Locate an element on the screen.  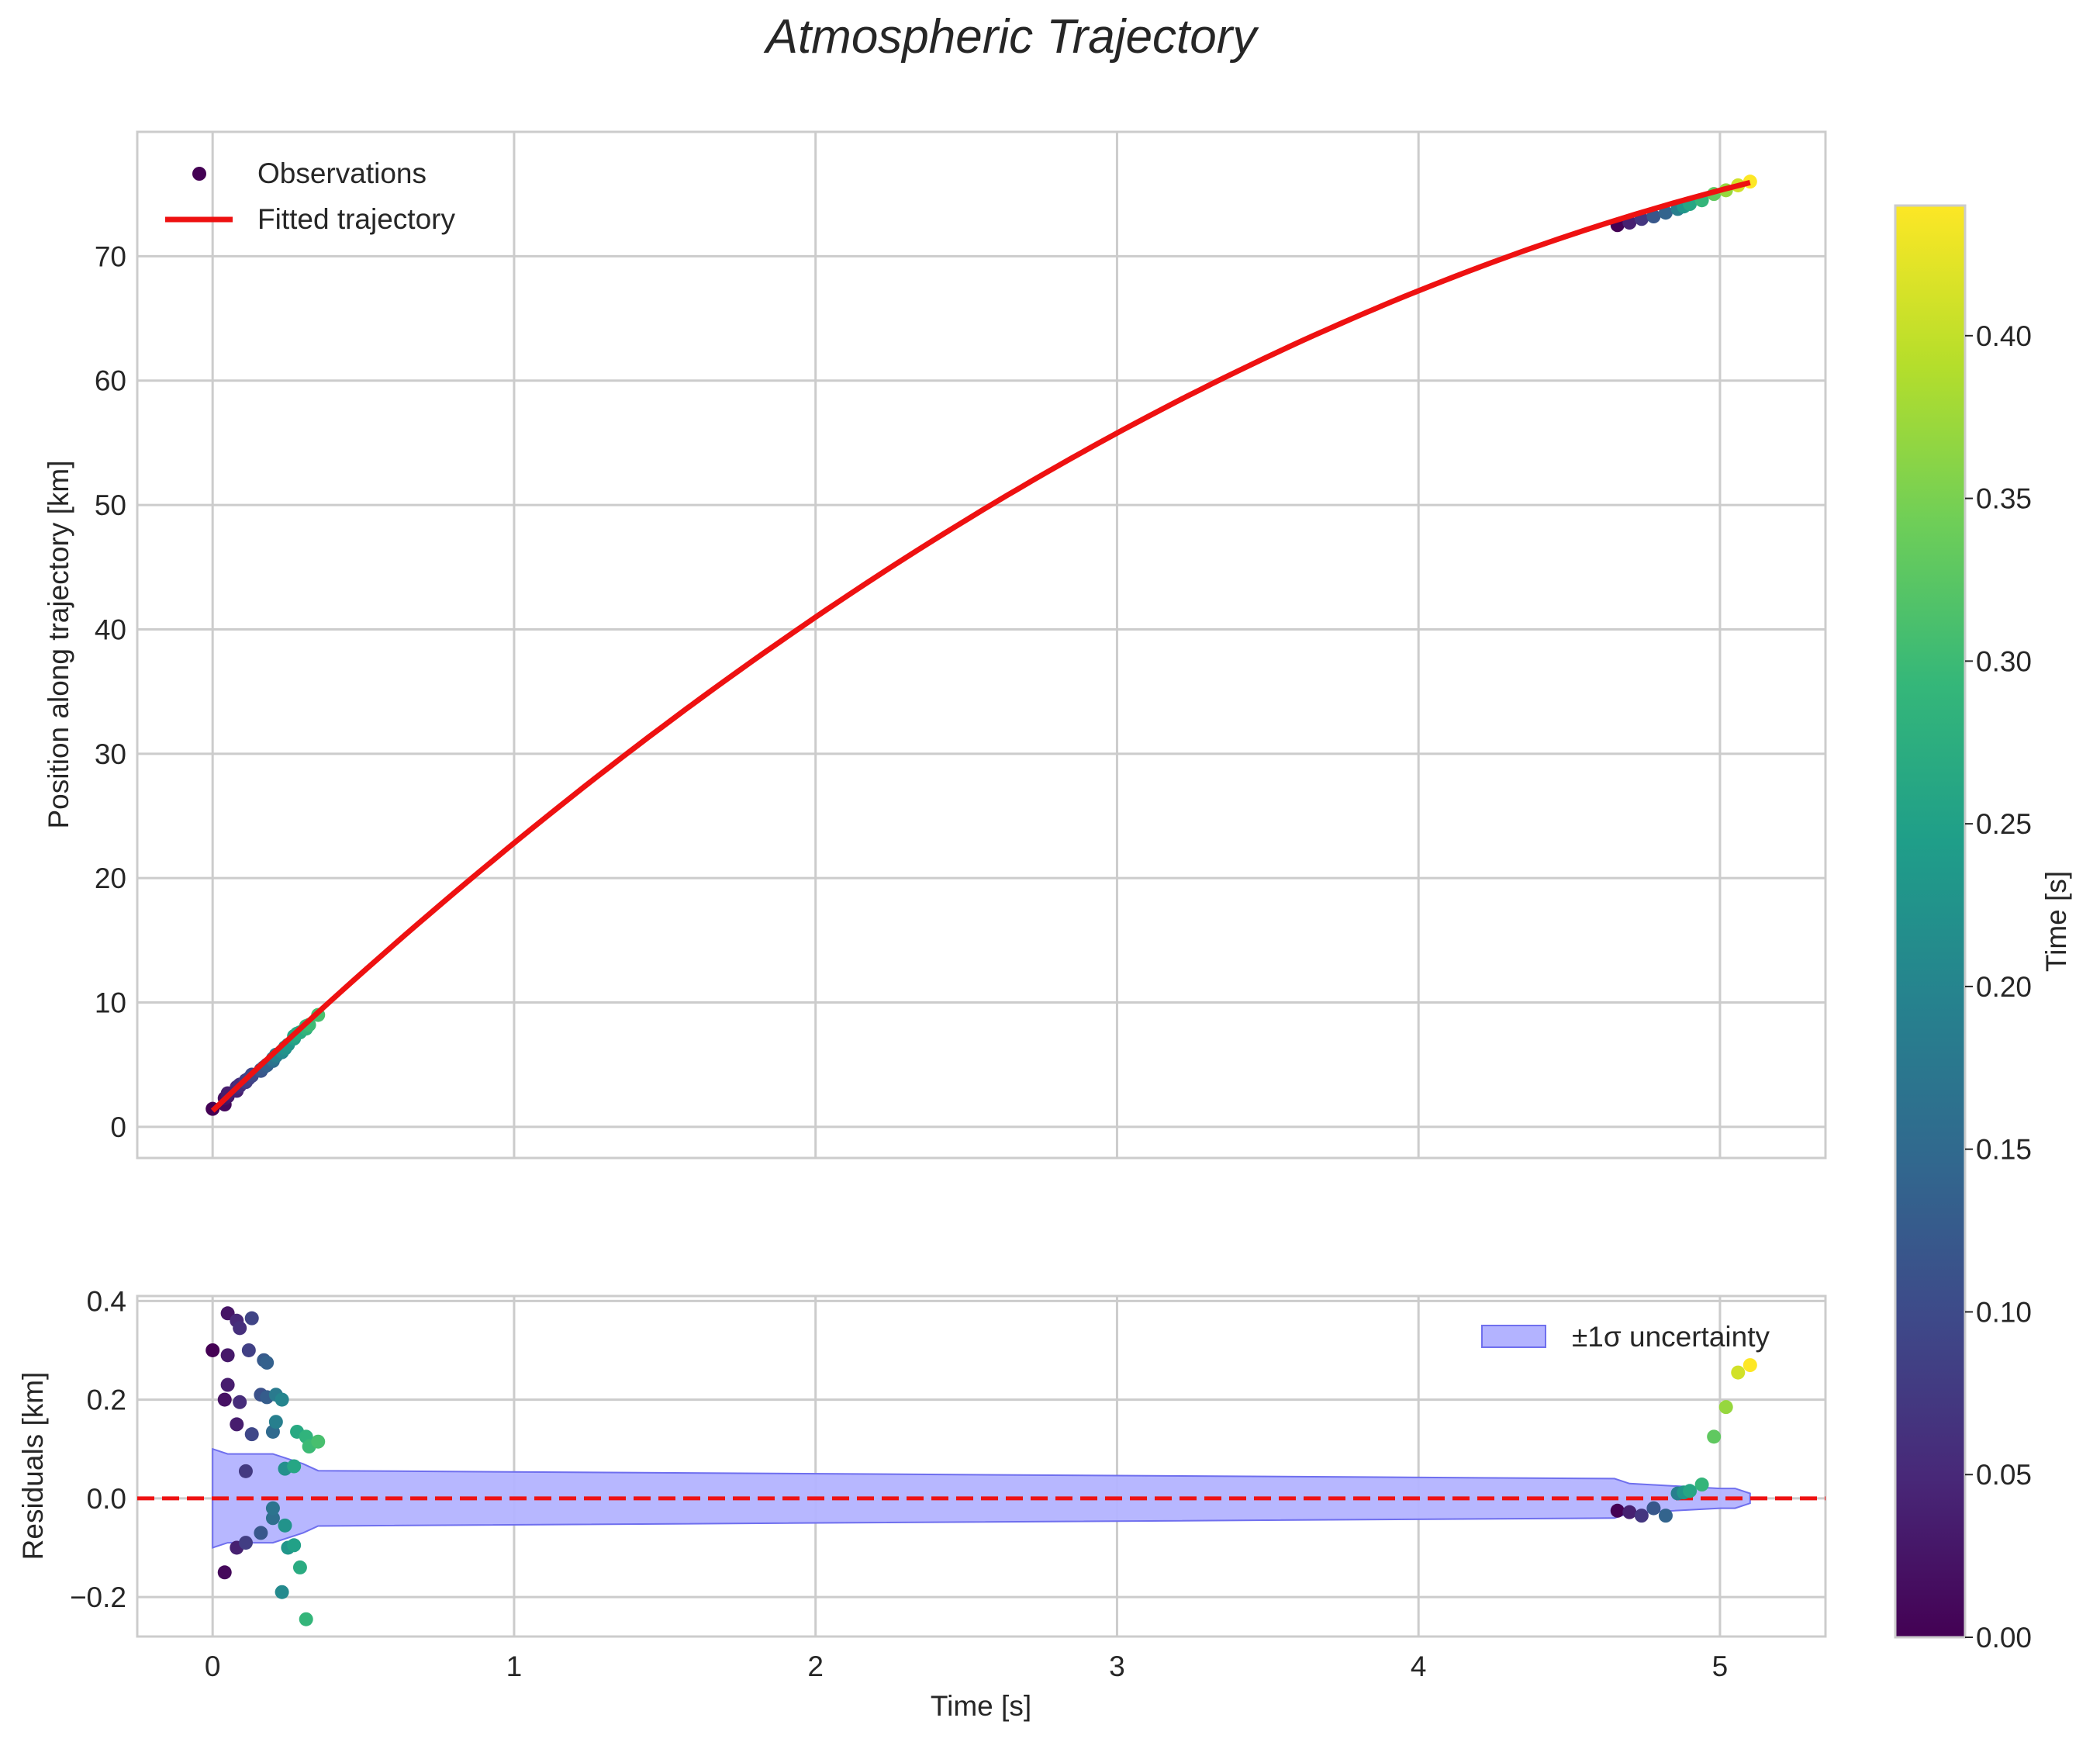
top-y-tick-label: 0 is located at coordinates (118, 1127).